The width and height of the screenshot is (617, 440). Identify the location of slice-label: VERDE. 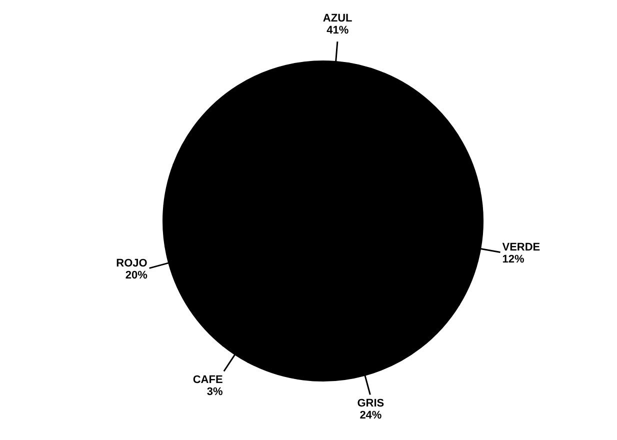
(521, 248).